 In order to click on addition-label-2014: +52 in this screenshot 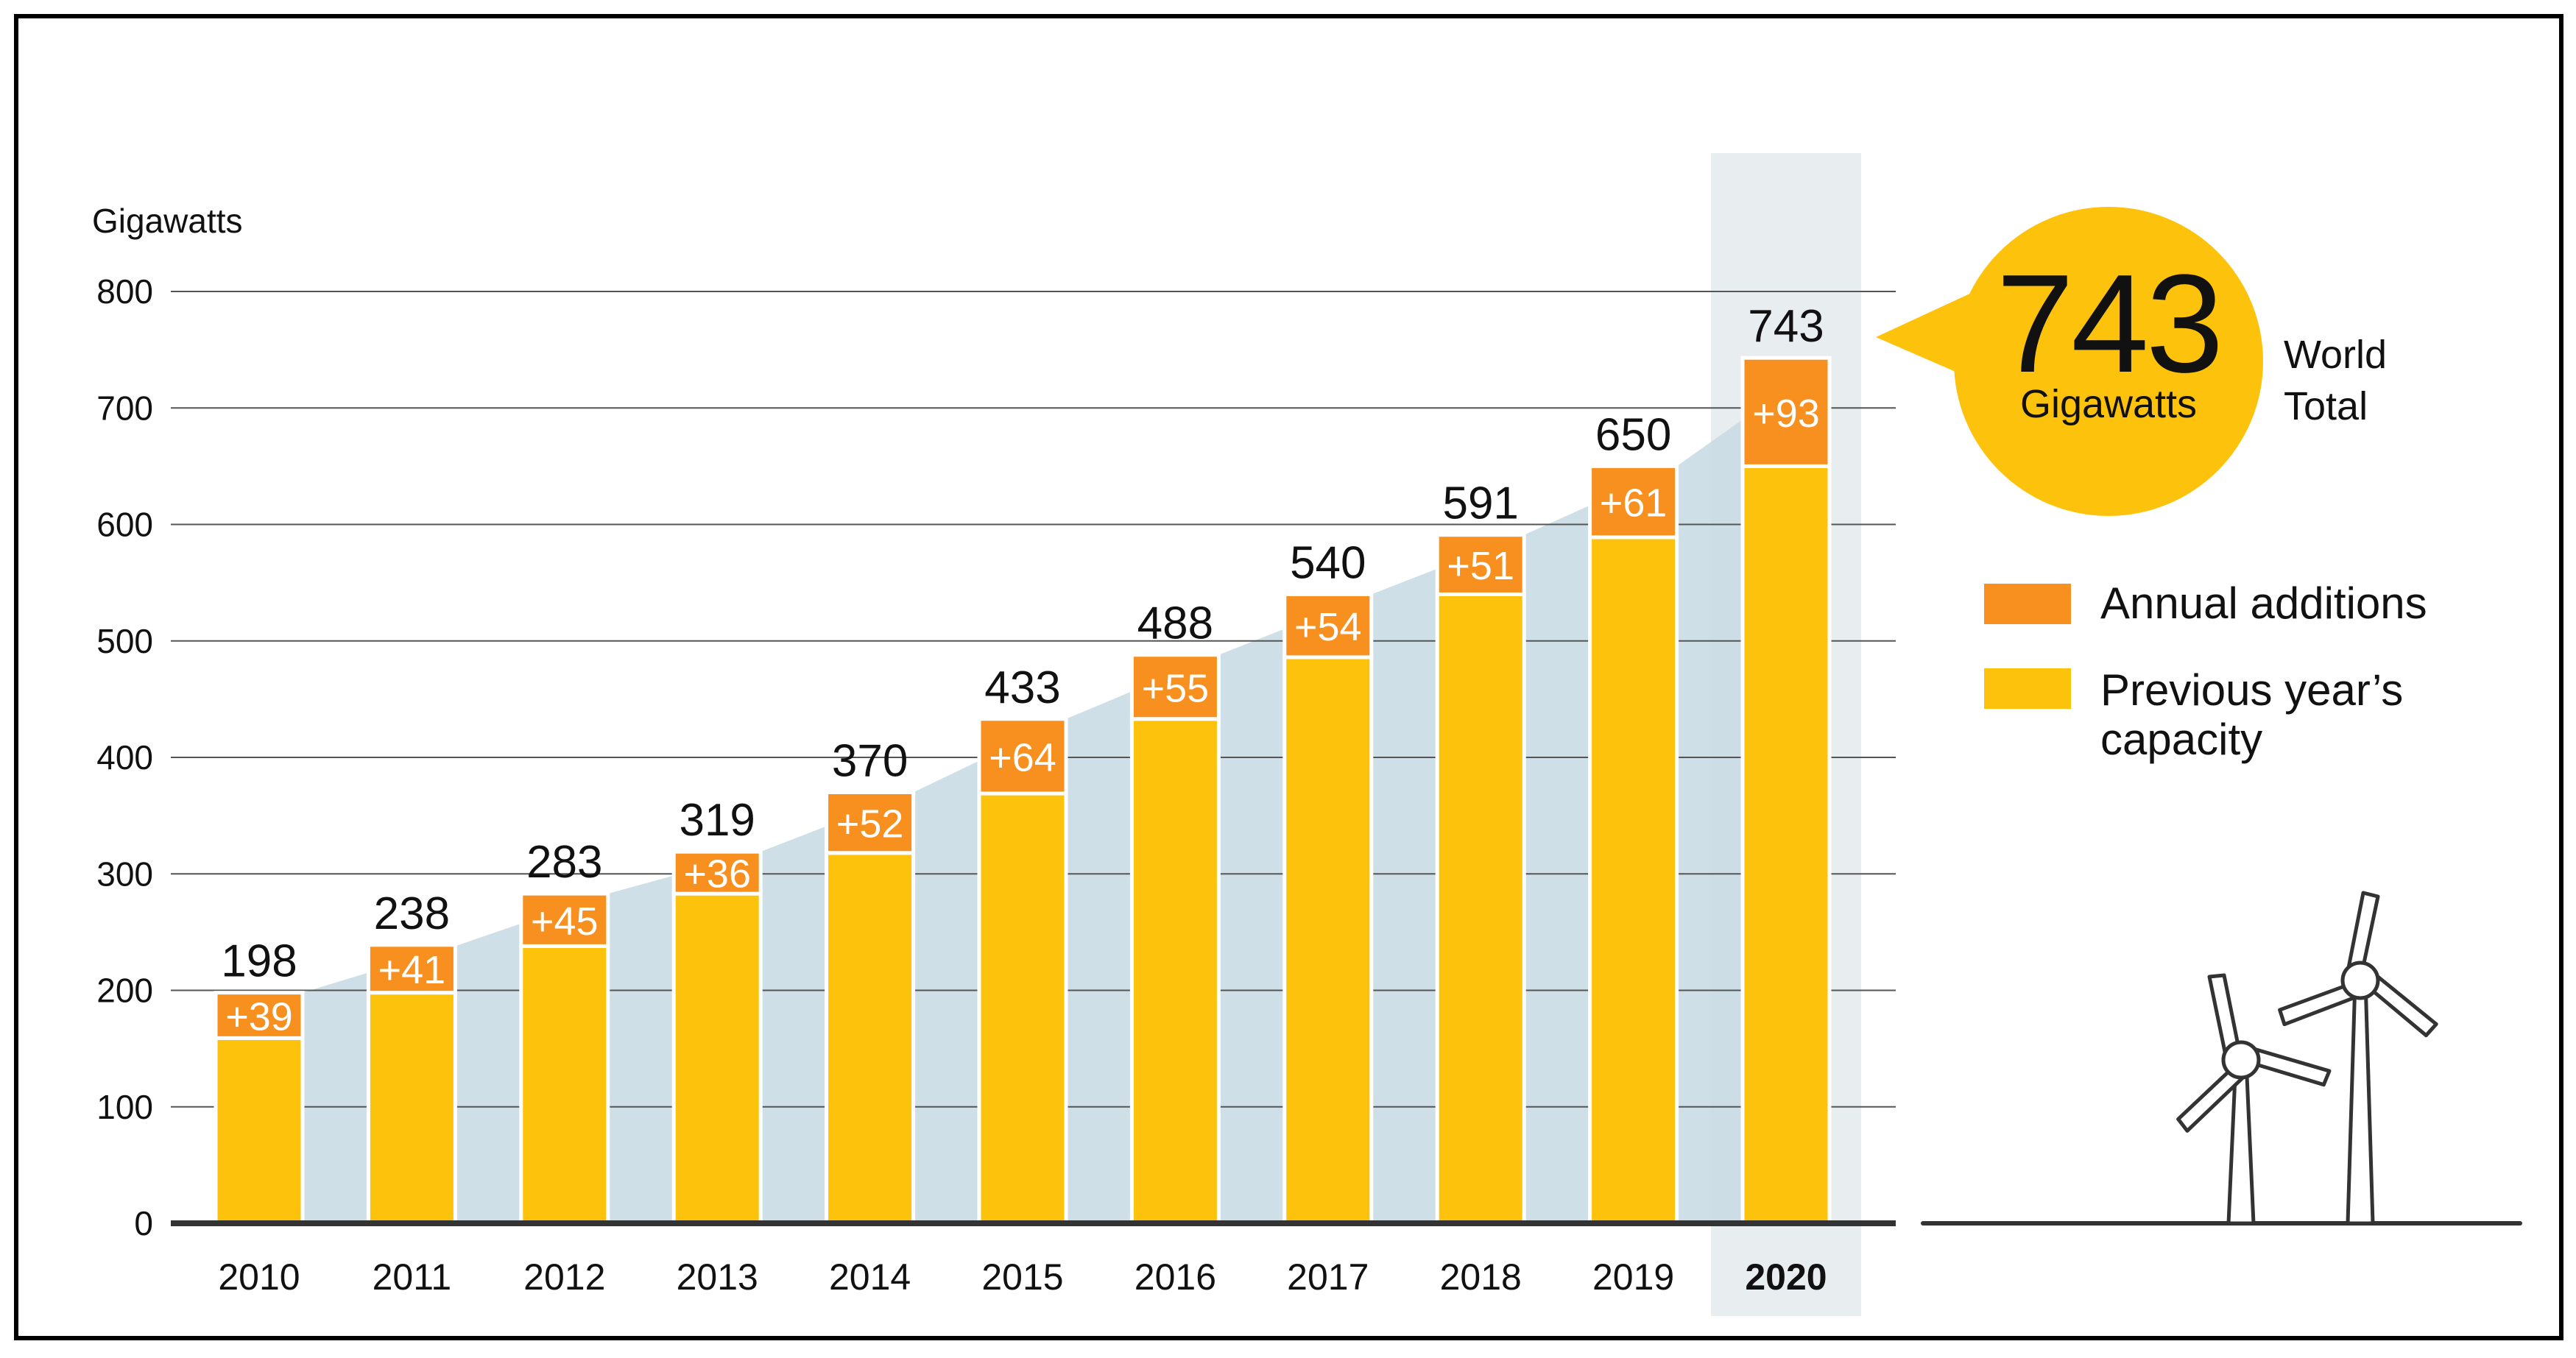, I will do `click(870, 824)`.